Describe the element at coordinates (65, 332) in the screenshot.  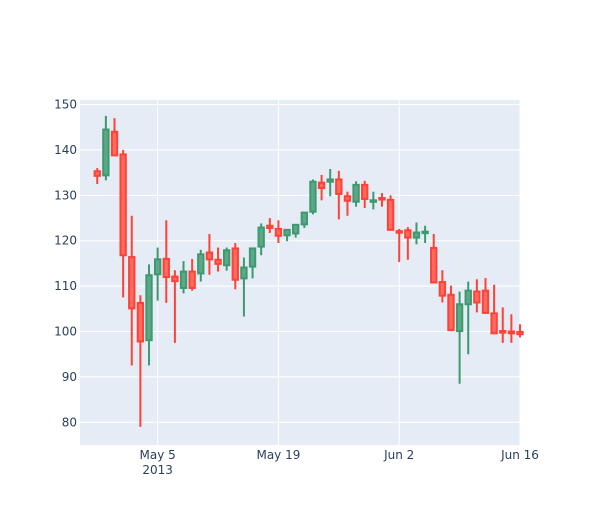
I see `y-tick-label: 100` at that location.